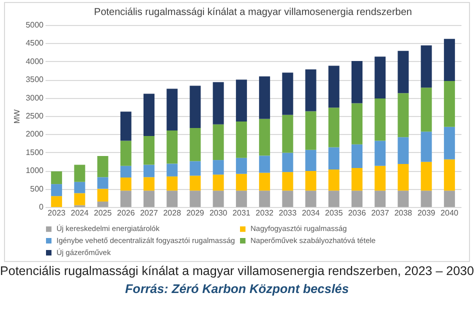 The image size is (474, 315). What do you see at coordinates (35, 171) in the screenshot?
I see `y-tick-label: 1000` at bounding box center [35, 171].